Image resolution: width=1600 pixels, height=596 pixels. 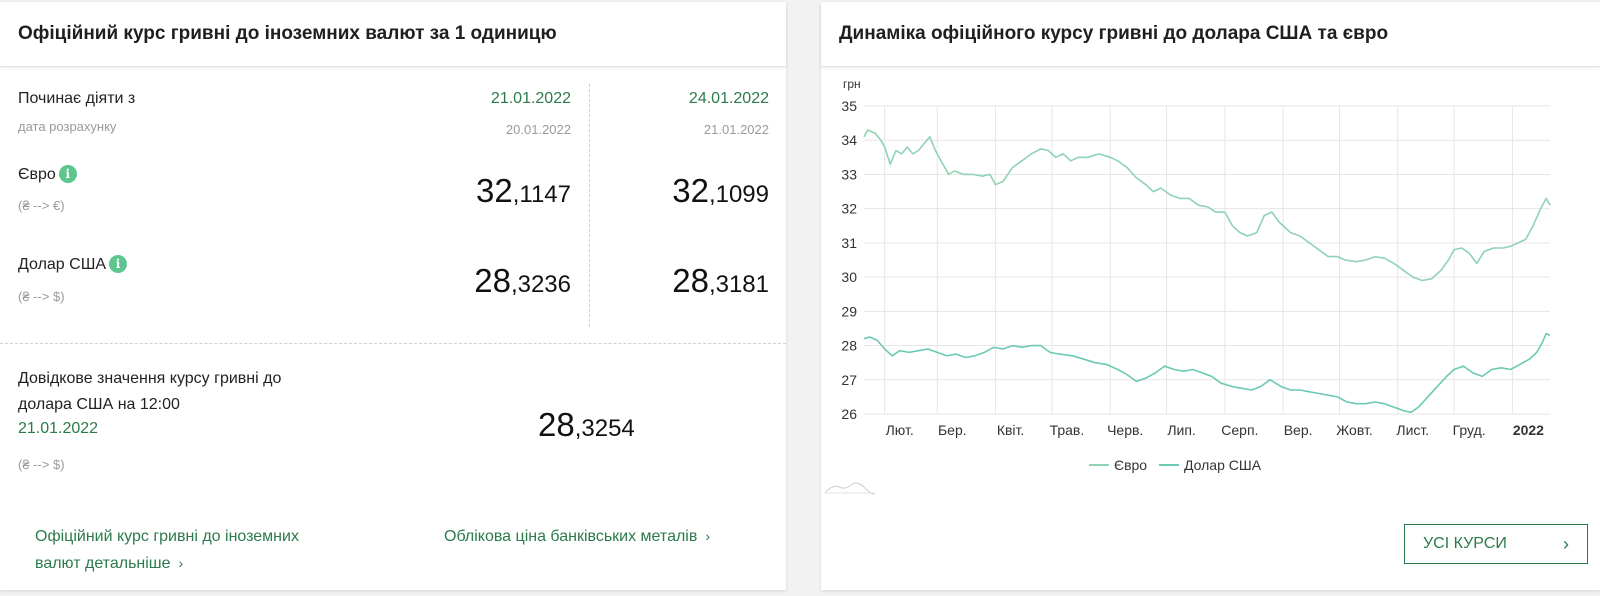 What do you see at coordinates (849, 414) in the screenshot?
I see `y-tick-label: 26` at bounding box center [849, 414].